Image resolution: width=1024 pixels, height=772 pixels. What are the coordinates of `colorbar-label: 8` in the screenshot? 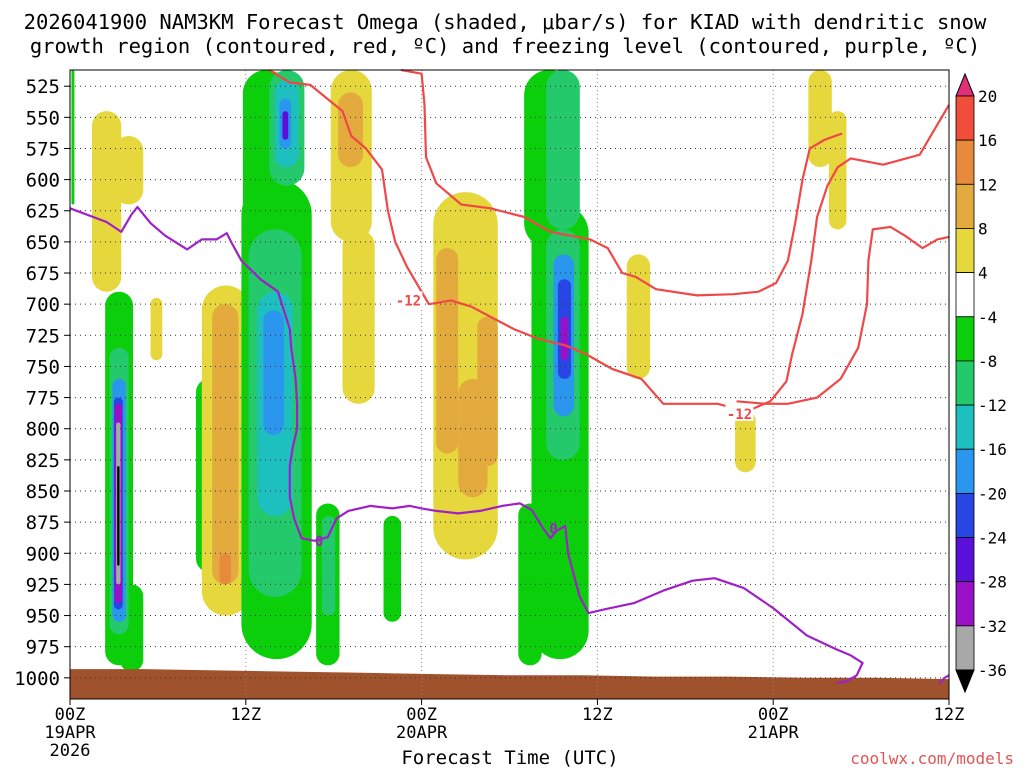 It's located at (983, 228).